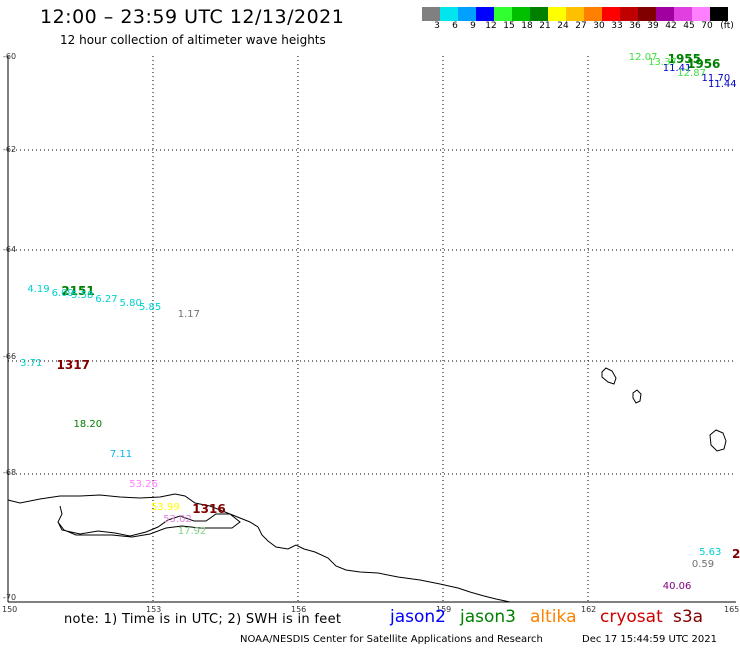  Describe the element at coordinates (437, 26) in the screenshot. I see `colorbar-label: 3` at that location.